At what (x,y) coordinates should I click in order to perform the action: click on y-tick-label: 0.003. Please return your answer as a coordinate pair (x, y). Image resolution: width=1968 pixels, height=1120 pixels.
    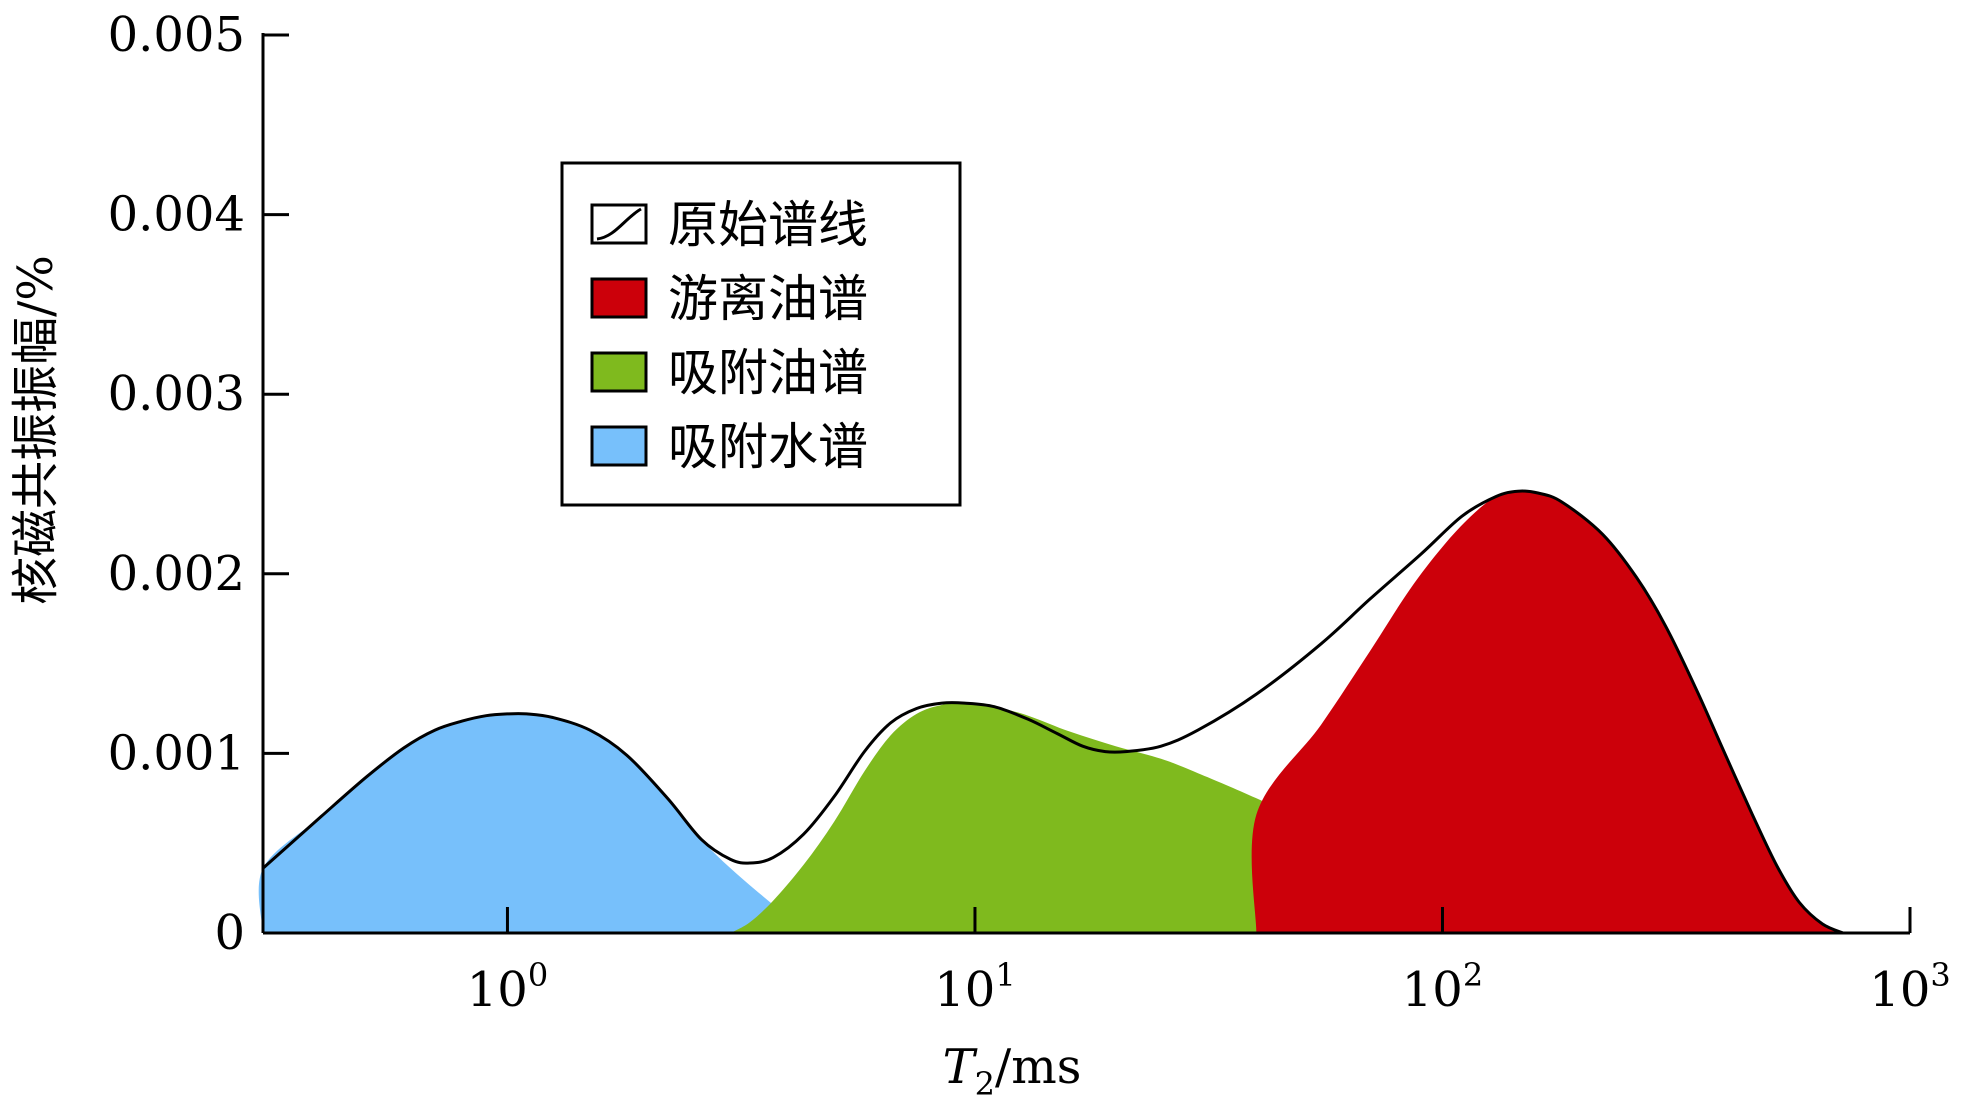
    Looking at the image, I should click on (176, 394).